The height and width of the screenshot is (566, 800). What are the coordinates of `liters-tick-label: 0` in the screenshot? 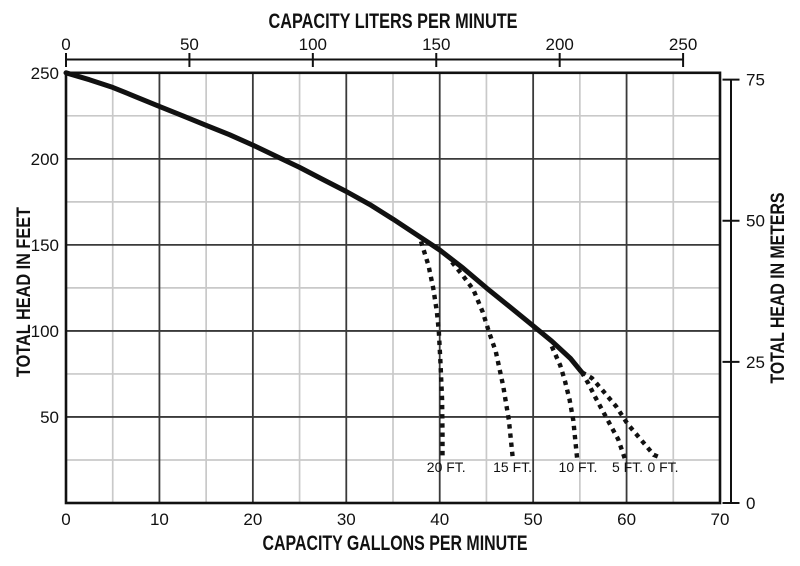 It's located at (65, 44).